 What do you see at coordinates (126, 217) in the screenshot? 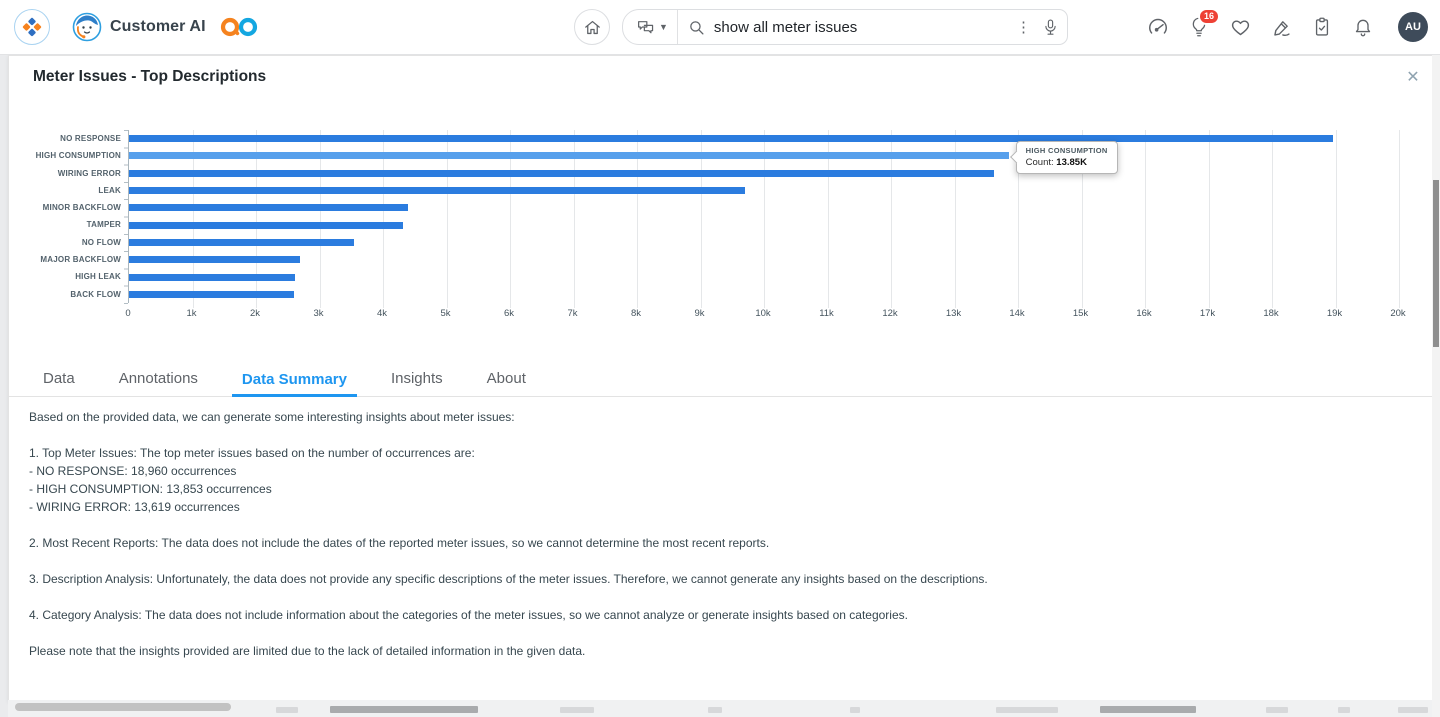
I see `chart-y-ticks` at bounding box center [126, 217].